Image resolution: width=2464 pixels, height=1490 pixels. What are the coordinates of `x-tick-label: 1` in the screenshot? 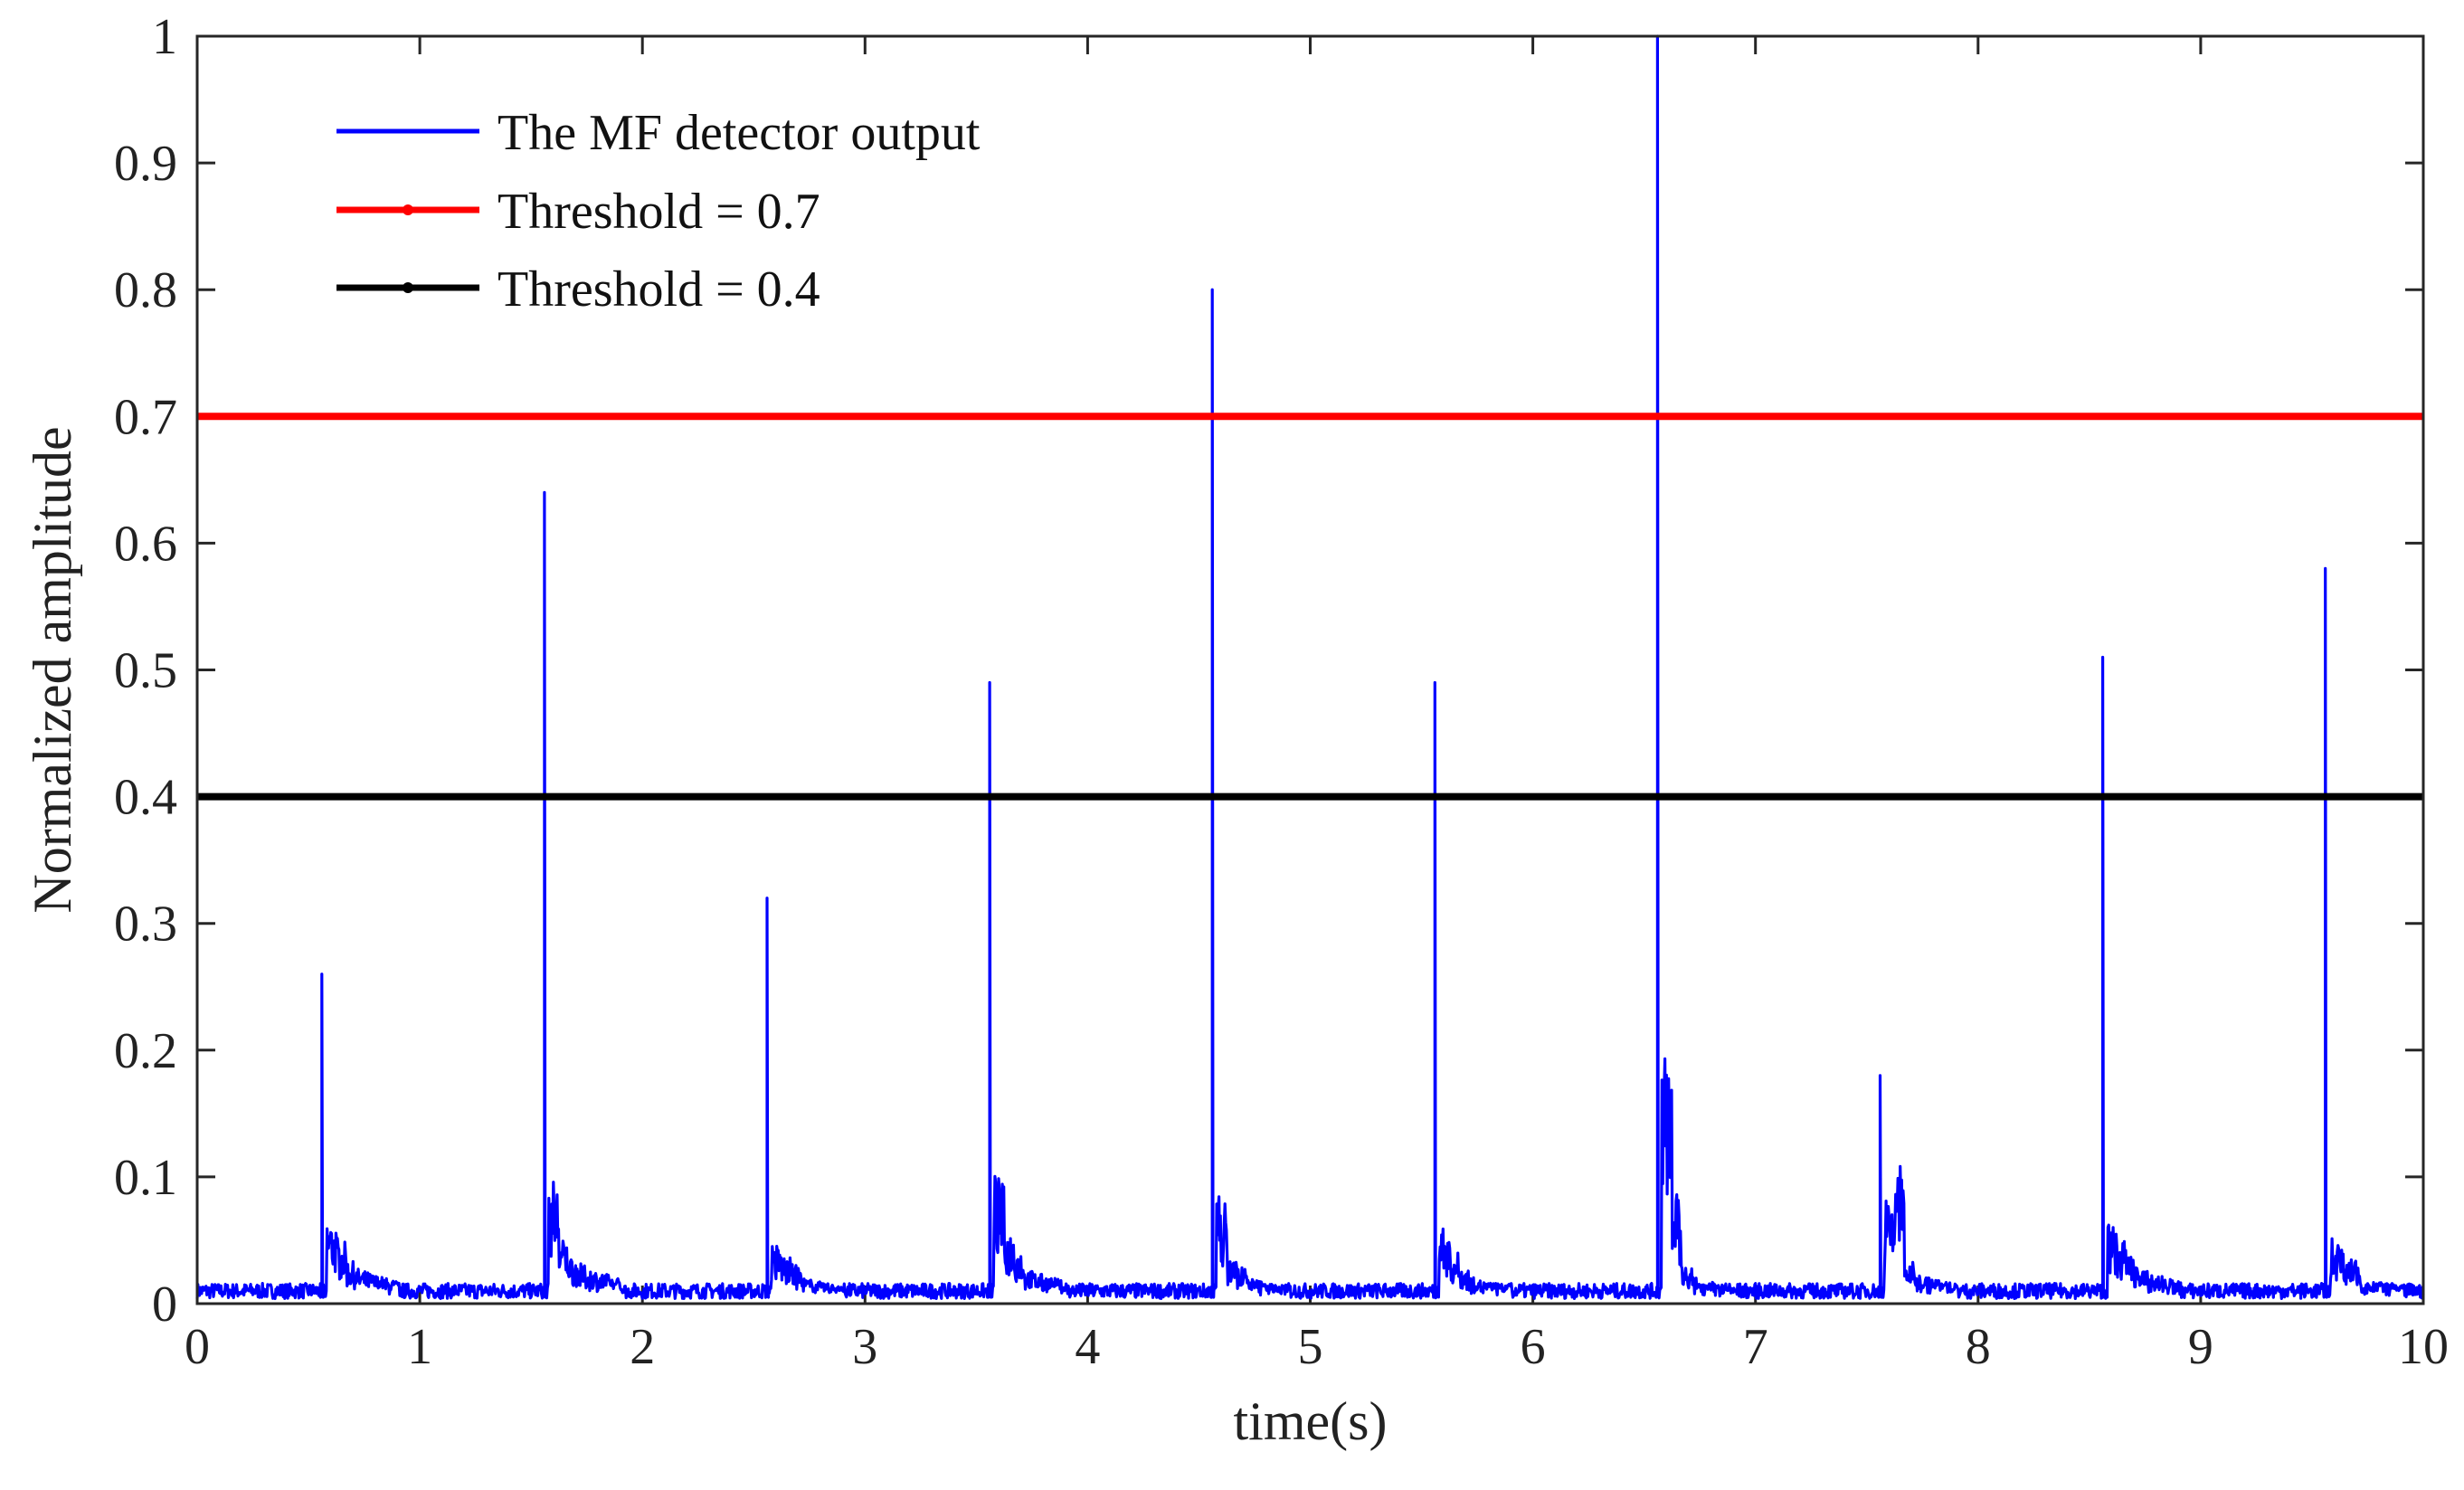 It's located at (420, 1347).